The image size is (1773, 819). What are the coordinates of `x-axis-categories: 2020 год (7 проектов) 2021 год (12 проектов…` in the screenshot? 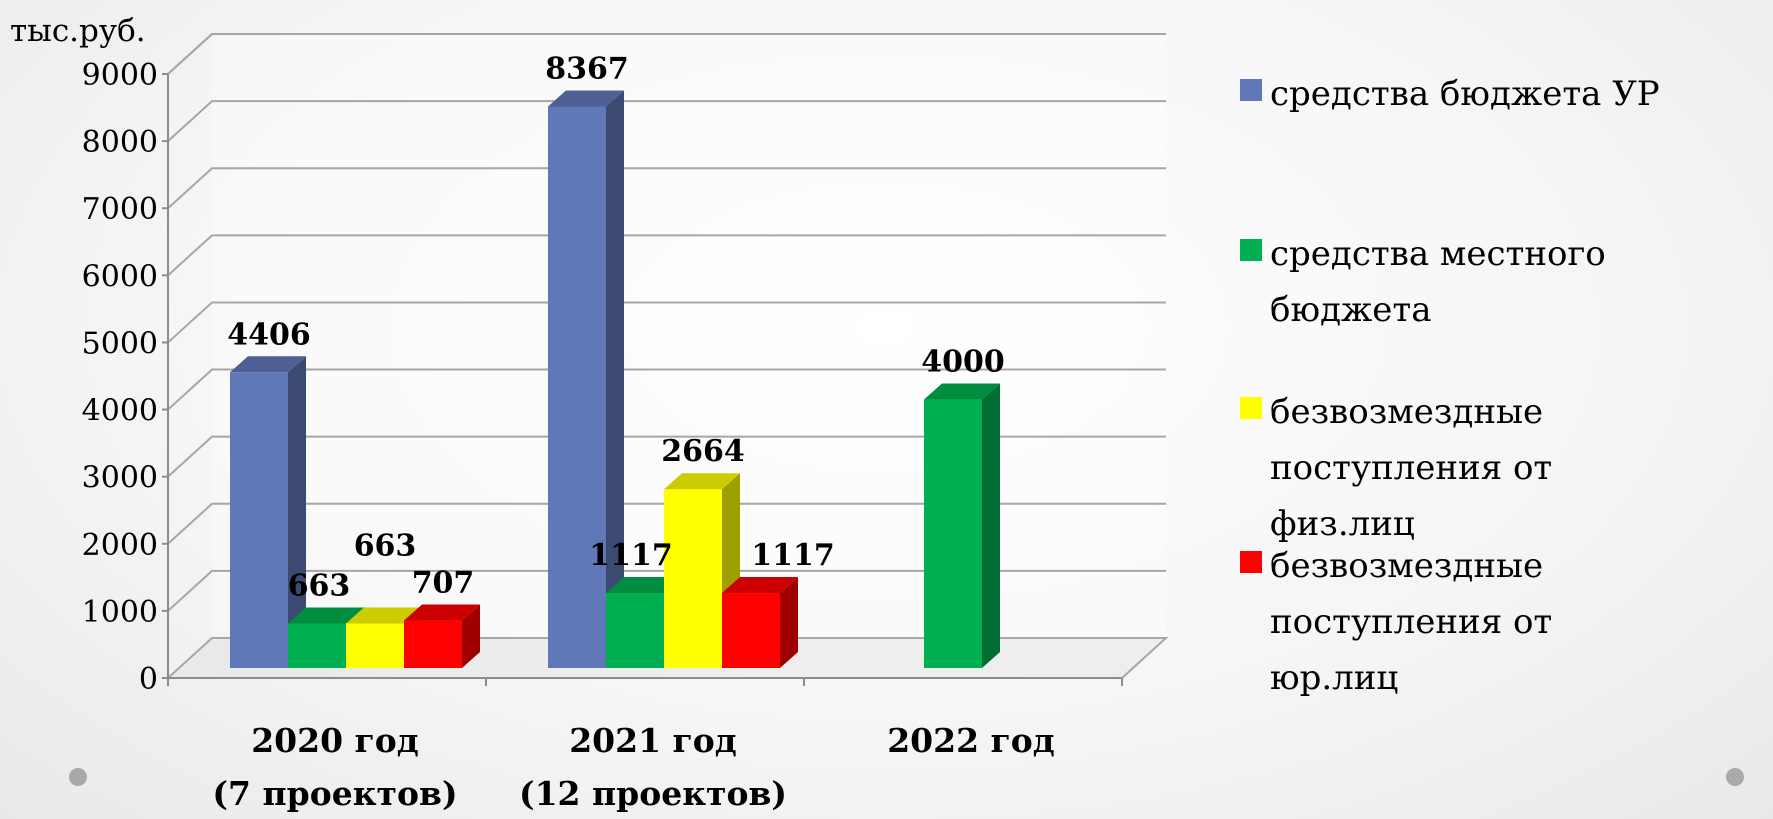 It's located at (633, 767).